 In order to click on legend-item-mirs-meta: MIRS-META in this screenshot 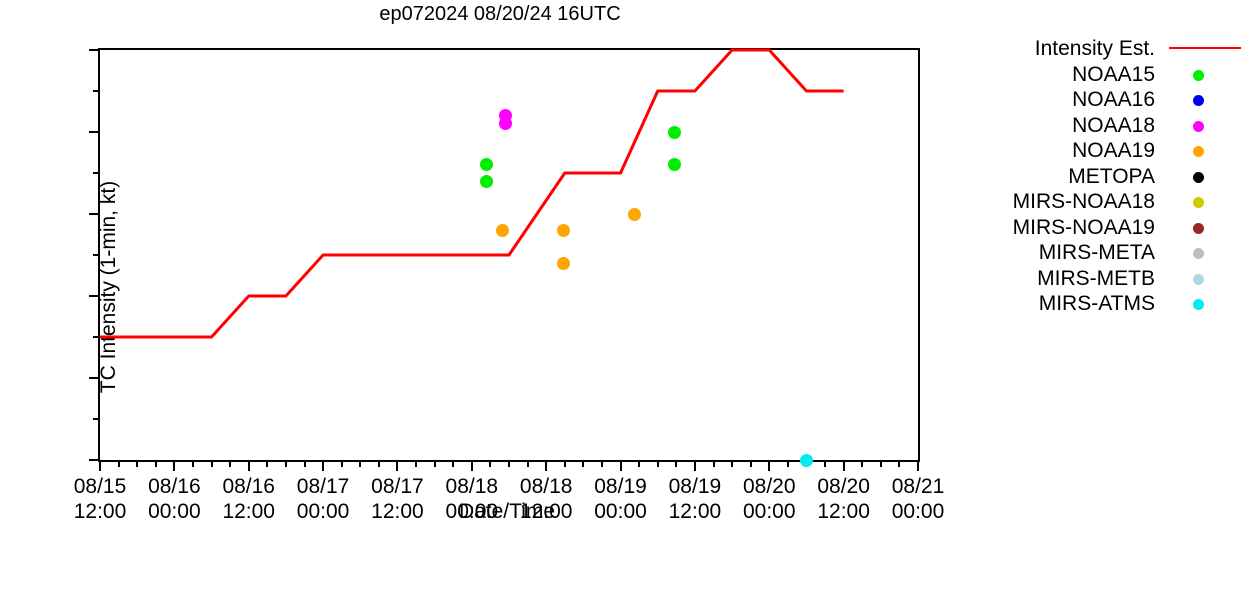, I will do `click(1100, 253)`.